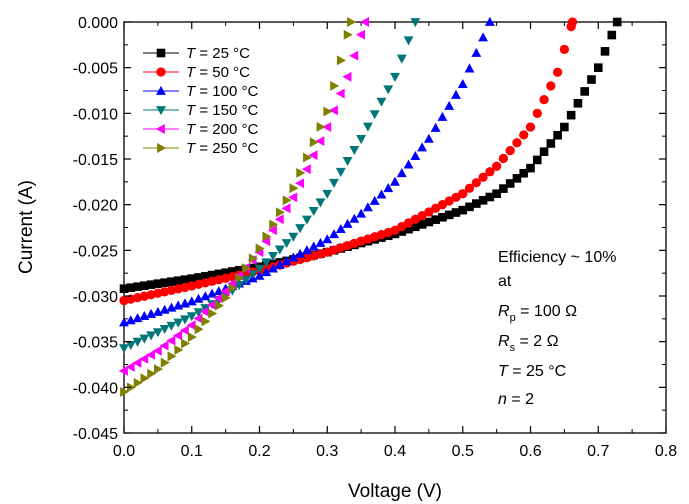  I want to click on legend-label: T = 50 °C, so click(218, 72).